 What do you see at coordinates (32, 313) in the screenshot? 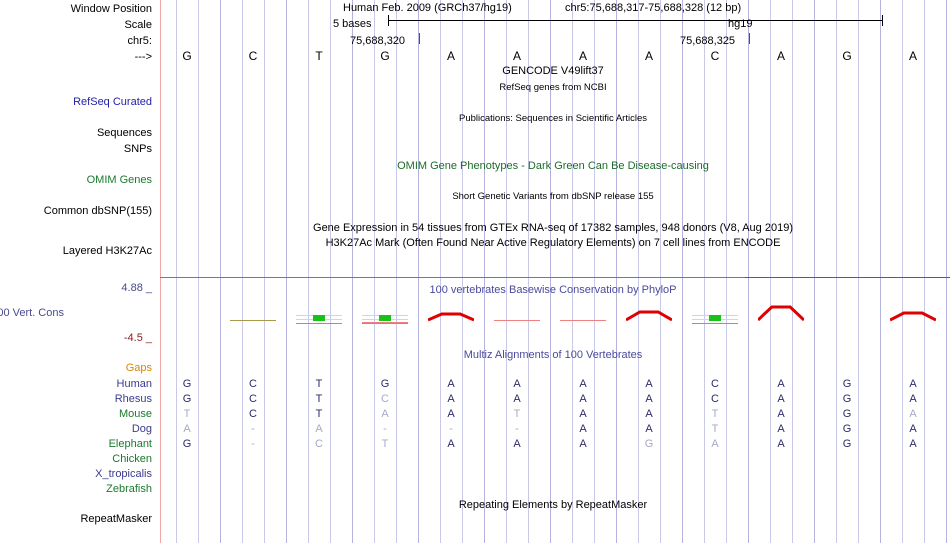
I see `label-100-vert-cons: 100 Vert. Cons` at bounding box center [32, 313].